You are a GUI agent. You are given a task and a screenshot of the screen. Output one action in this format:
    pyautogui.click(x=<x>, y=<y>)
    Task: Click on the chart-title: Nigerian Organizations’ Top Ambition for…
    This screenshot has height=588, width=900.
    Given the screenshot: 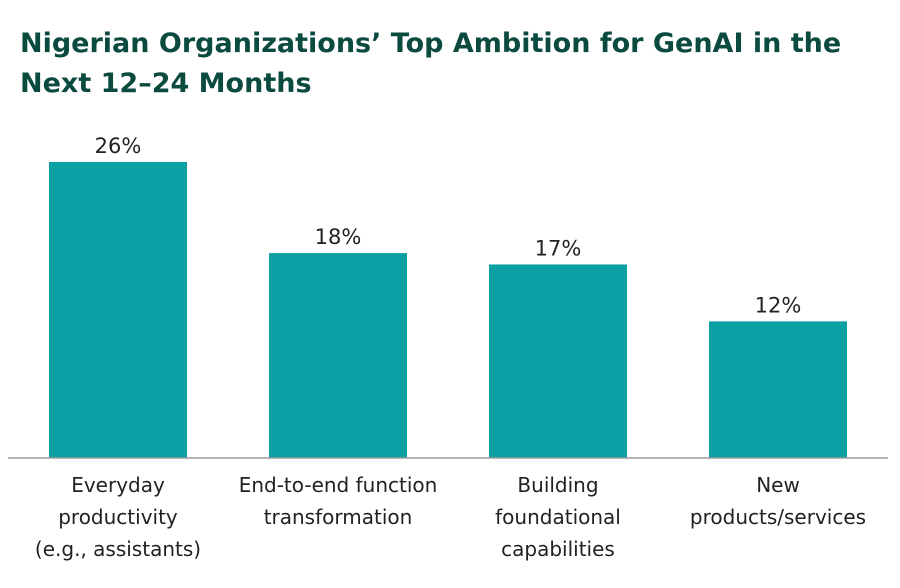 What is the action you would take?
    pyautogui.click(x=431, y=63)
    